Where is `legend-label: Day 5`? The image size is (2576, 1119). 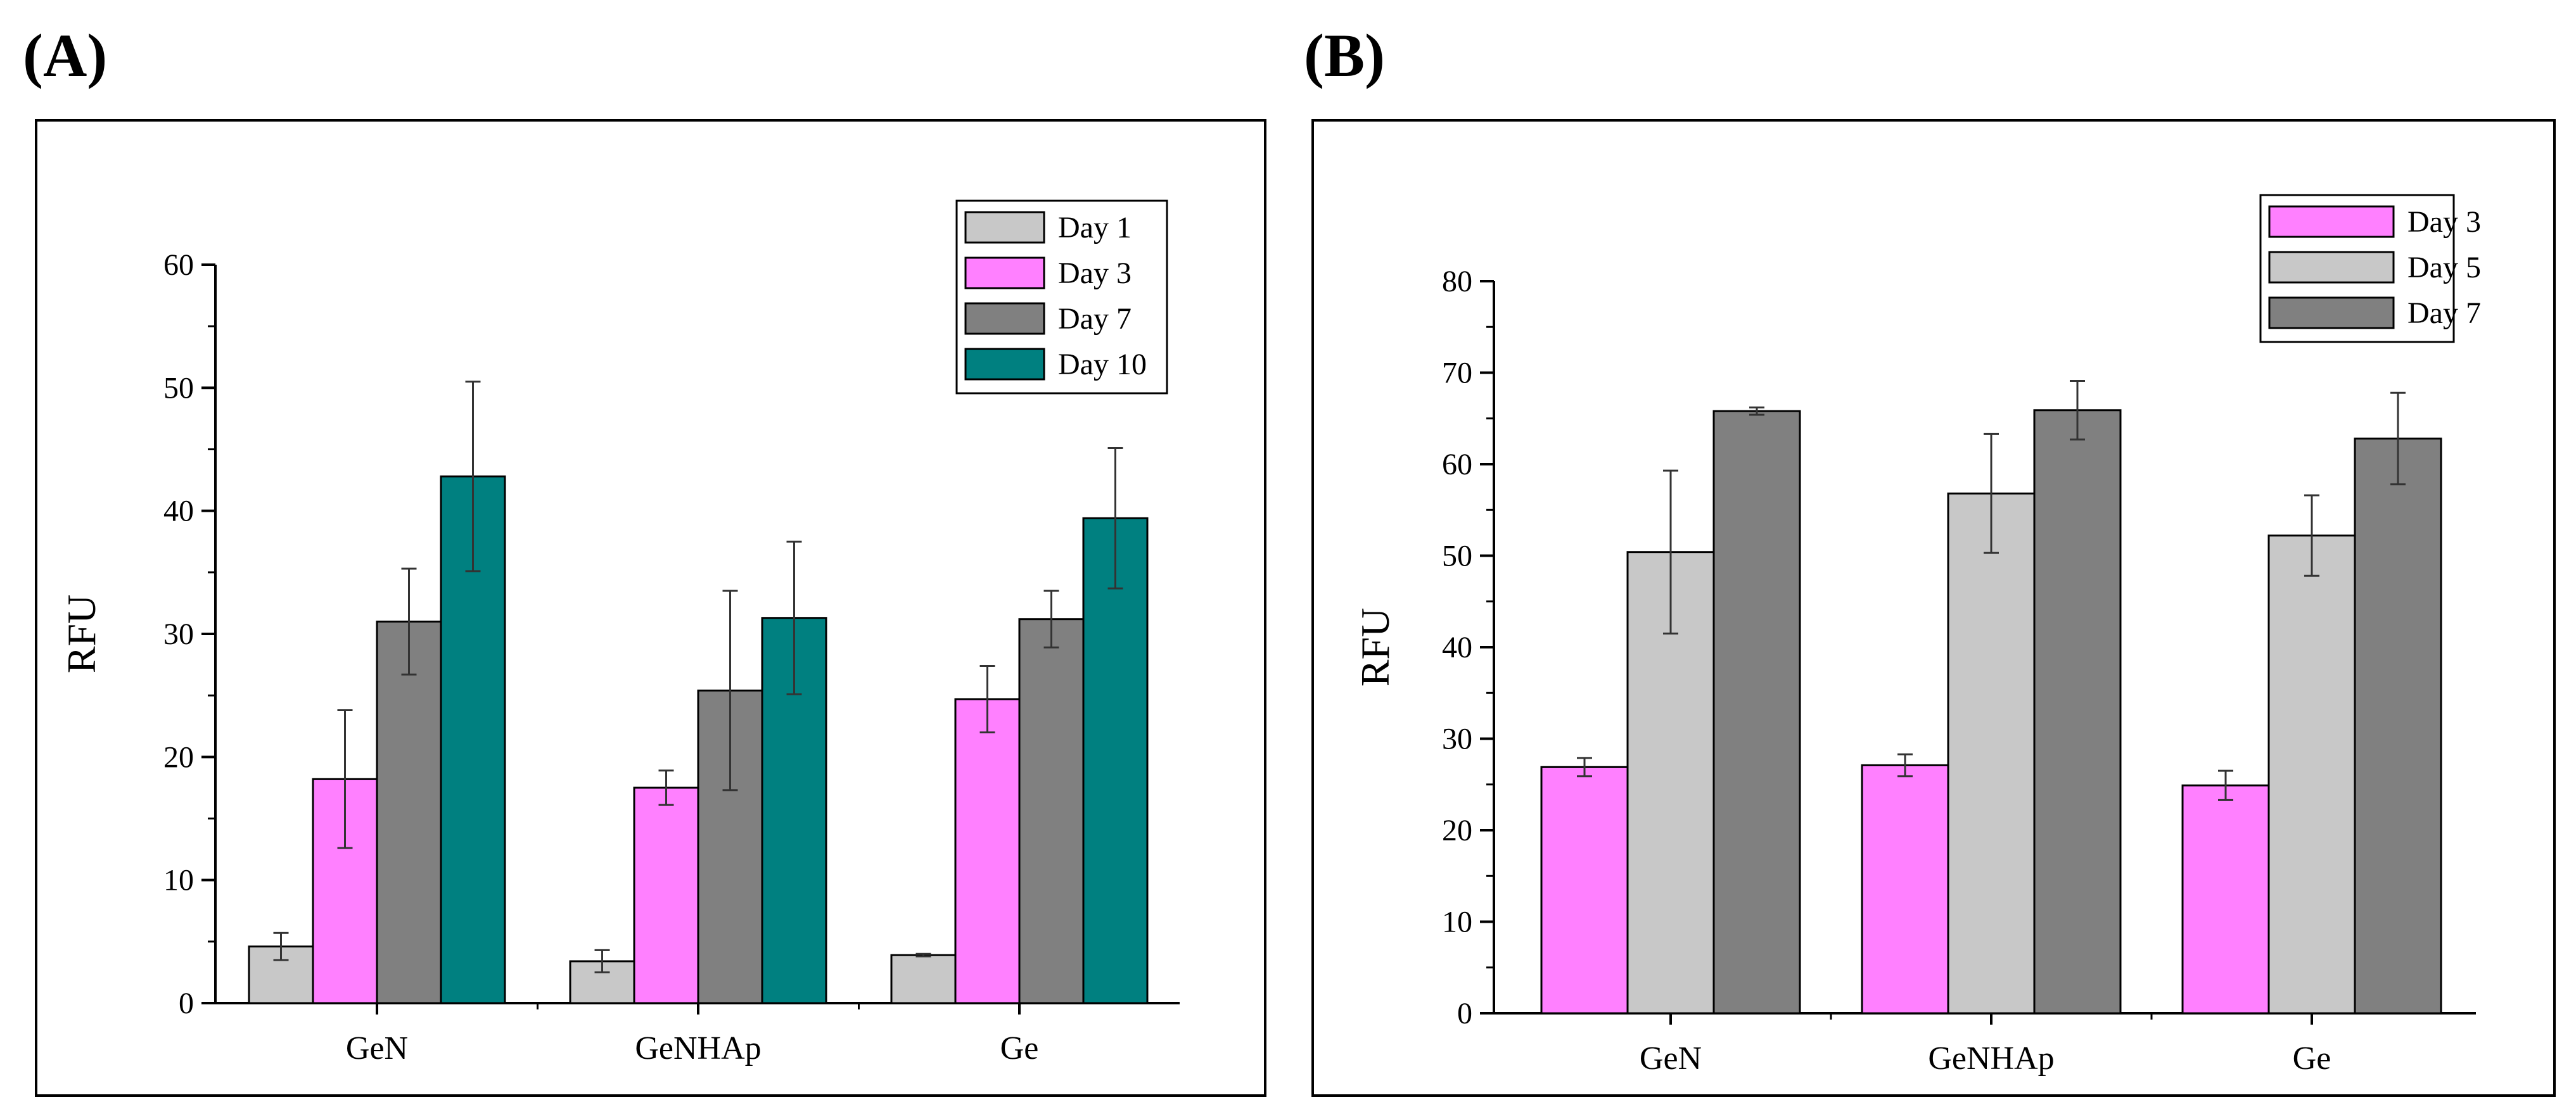 legend-label: Day 5 is located at coordinates (2444, 267).